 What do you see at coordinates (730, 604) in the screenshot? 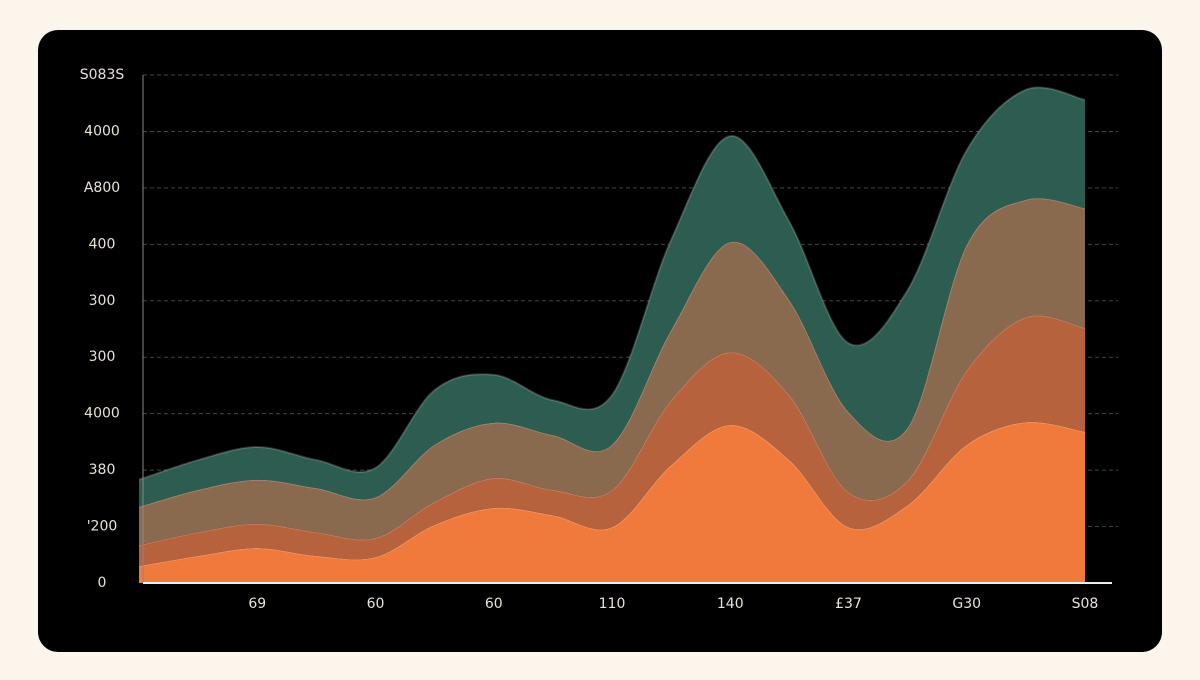
I see `x-tick-label: 140` at bounding box center [730, 604].